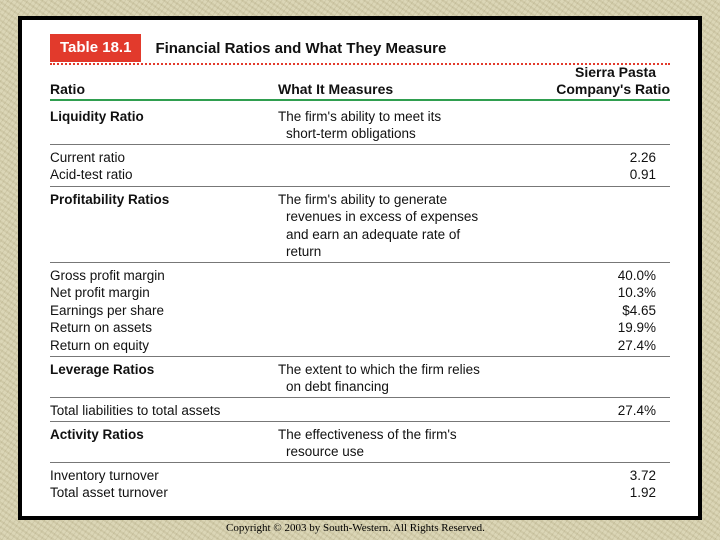 The height and width of the screenshot is (540, 720). I want to click on profitability-heading: Profitability Ratios, so click(109, 200).